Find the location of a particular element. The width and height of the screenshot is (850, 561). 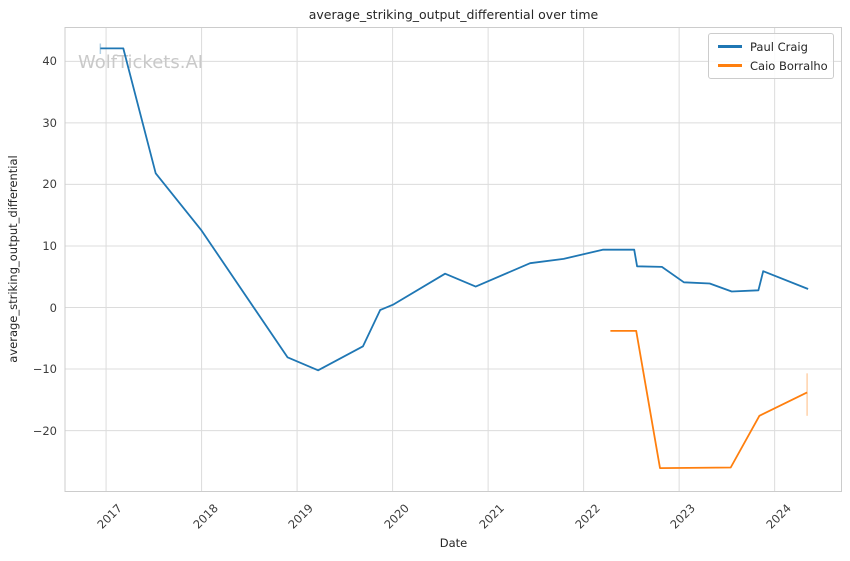

legend-label: Paul Craig is located at coordinates (779, 46).